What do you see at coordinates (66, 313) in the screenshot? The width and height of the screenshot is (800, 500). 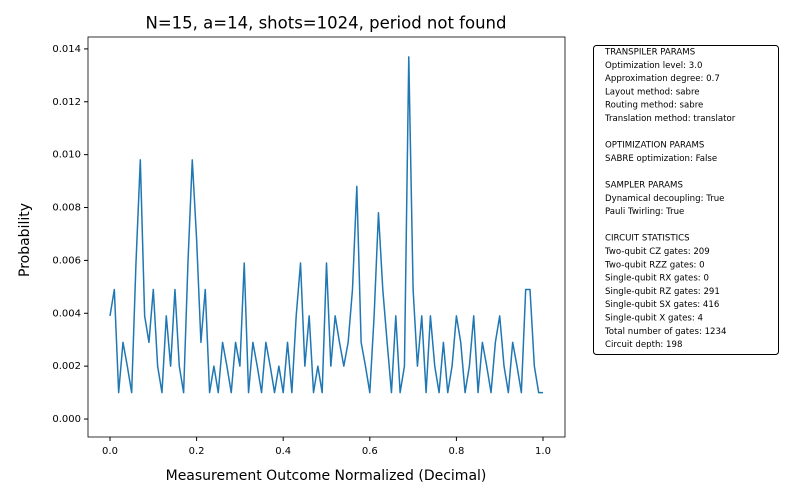 I see `y-tick-label: 0.004` at bounding box center [66, 313].